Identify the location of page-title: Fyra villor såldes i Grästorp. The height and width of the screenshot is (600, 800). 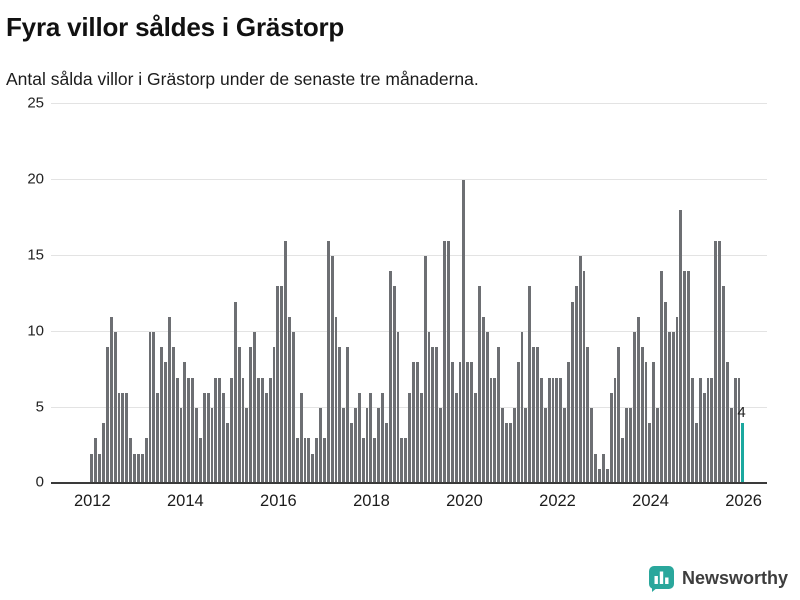
(175, 27).